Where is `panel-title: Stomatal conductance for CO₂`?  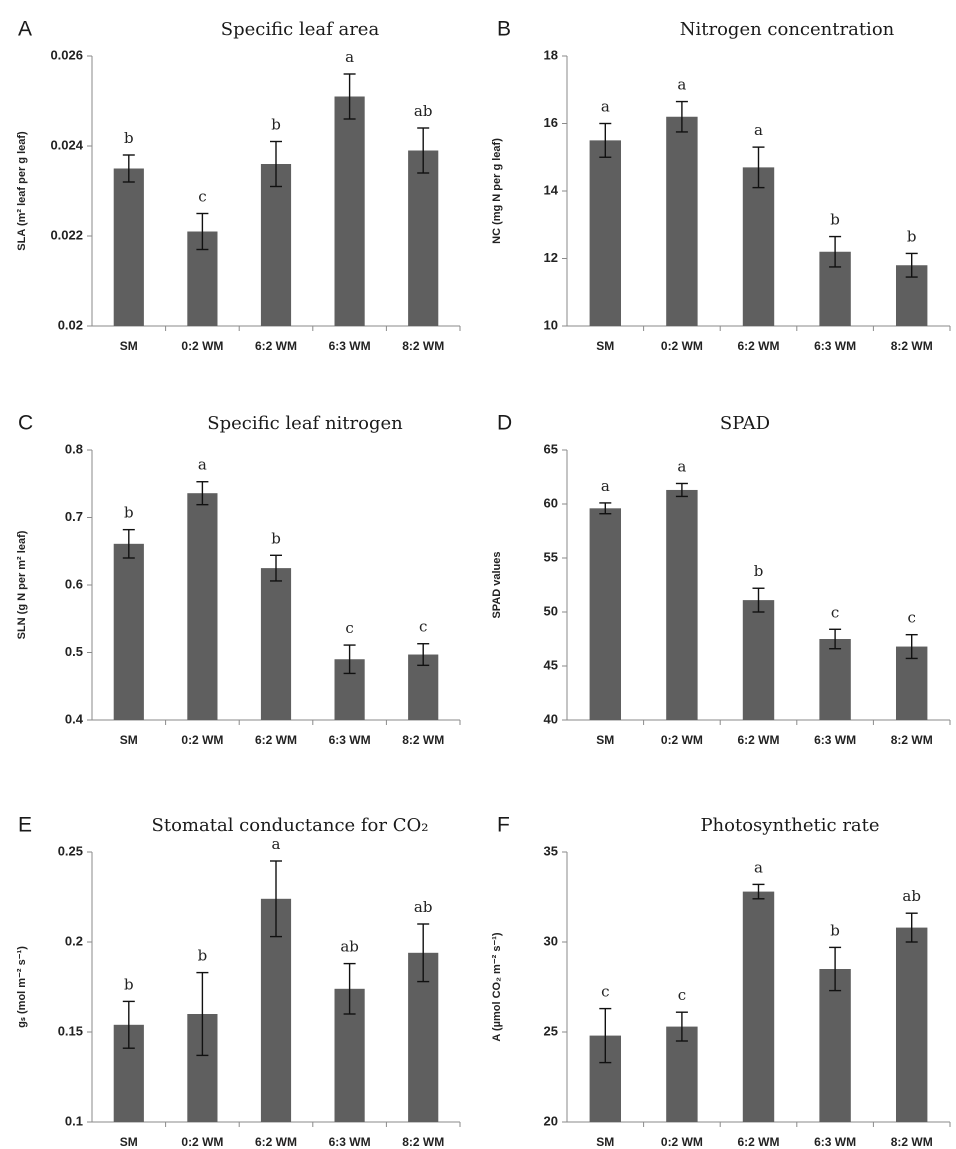 panel-title: Stomatal conductance for CO₂ is located at coordinates (290, 825).